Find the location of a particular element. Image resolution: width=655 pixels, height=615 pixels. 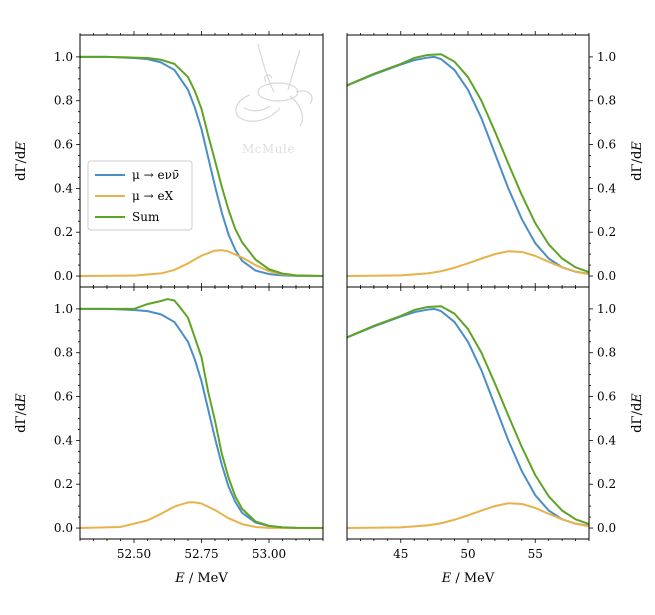

legend-frame is located at coordinates (140, 195).